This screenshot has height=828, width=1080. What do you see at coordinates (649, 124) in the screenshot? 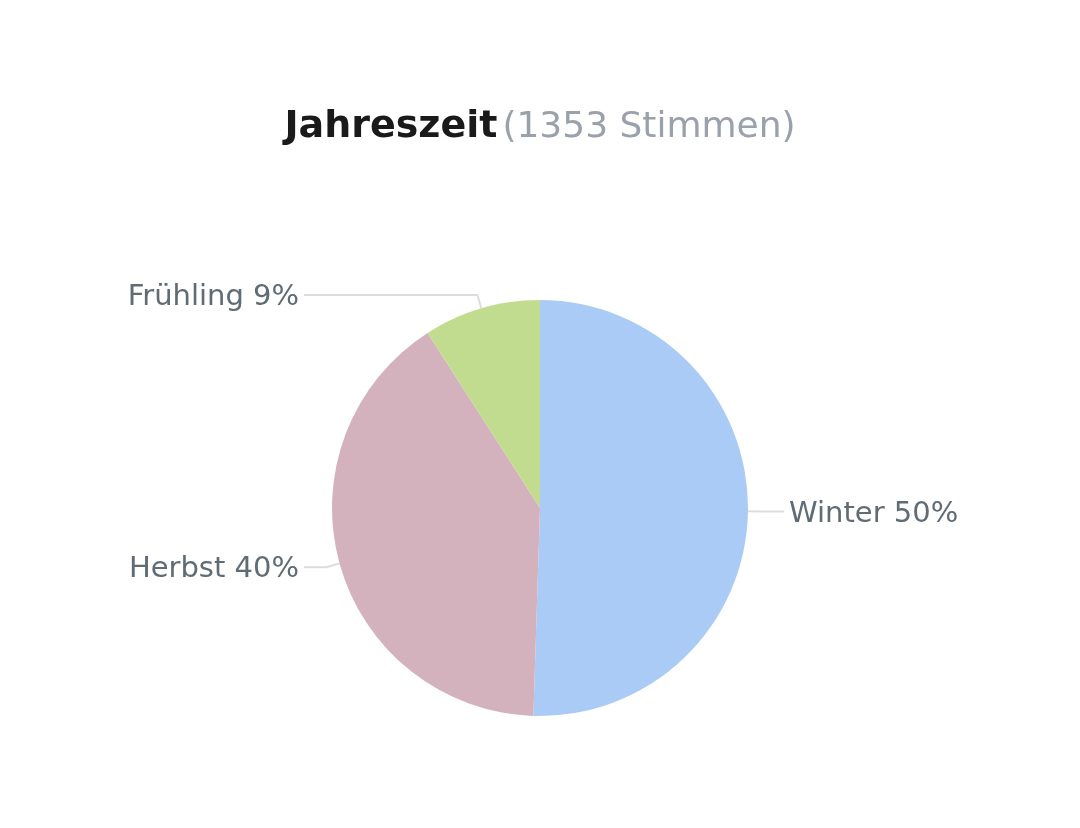
I see `chart-subtitle: (1353 Stimmen)` at bounding box center [649, 124].